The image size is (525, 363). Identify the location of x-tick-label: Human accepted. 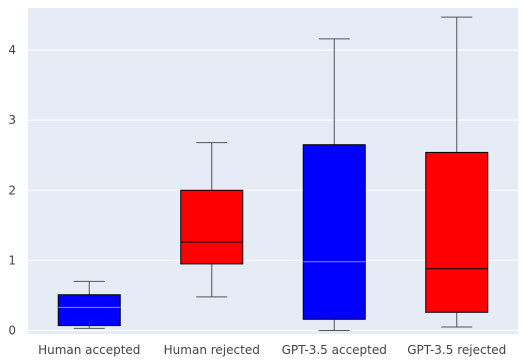
(89, 350).